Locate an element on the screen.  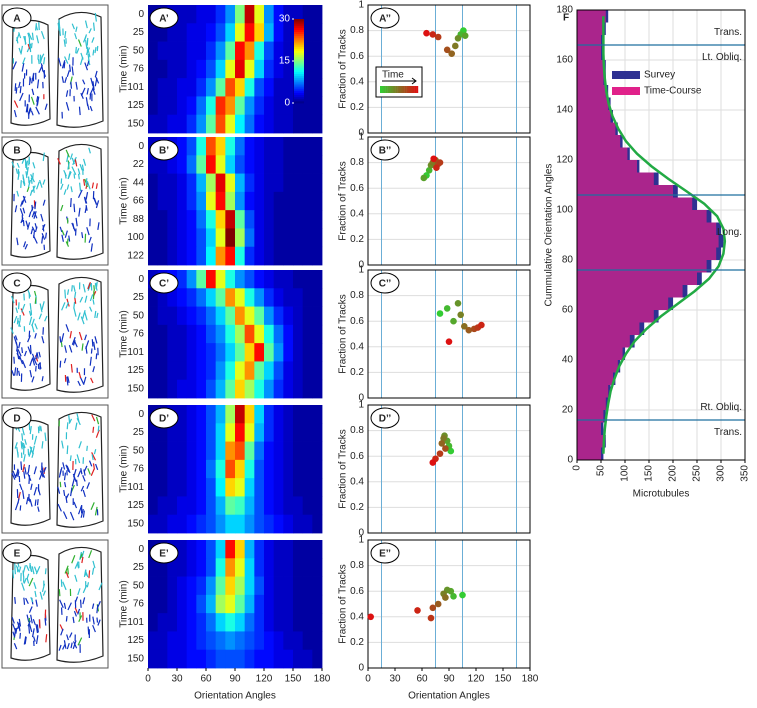
x-tick-label: 100 is located at coordinates (625, 473).